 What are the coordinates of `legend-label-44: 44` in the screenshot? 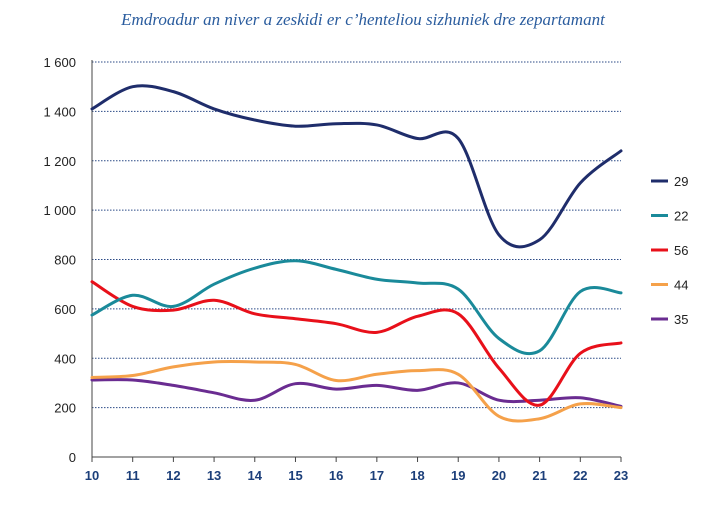 It's located at (681, 285).